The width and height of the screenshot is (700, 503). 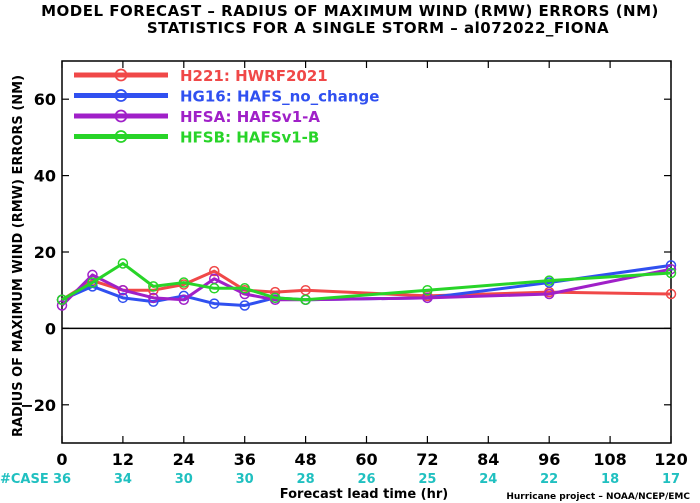 What do you see at coordinates (671, 479) in the screenshot?
I see `case-count: 17` at bounding box center [671, 479].